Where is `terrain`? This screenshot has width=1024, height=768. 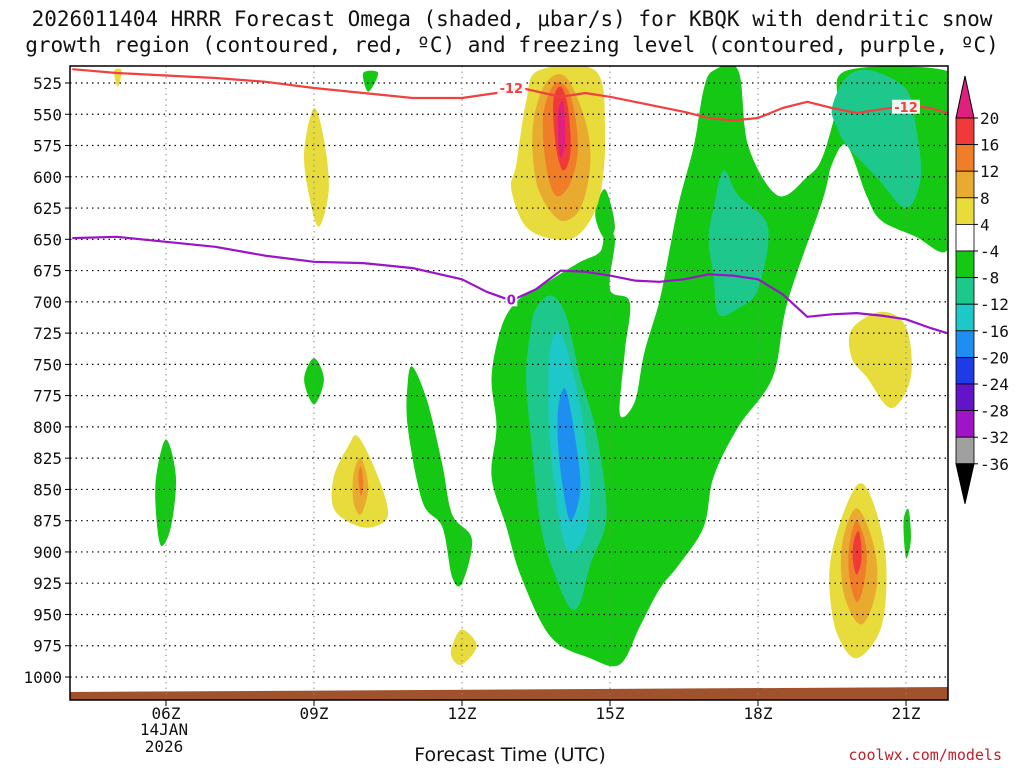 terrain is located at coordinates (509, 693).